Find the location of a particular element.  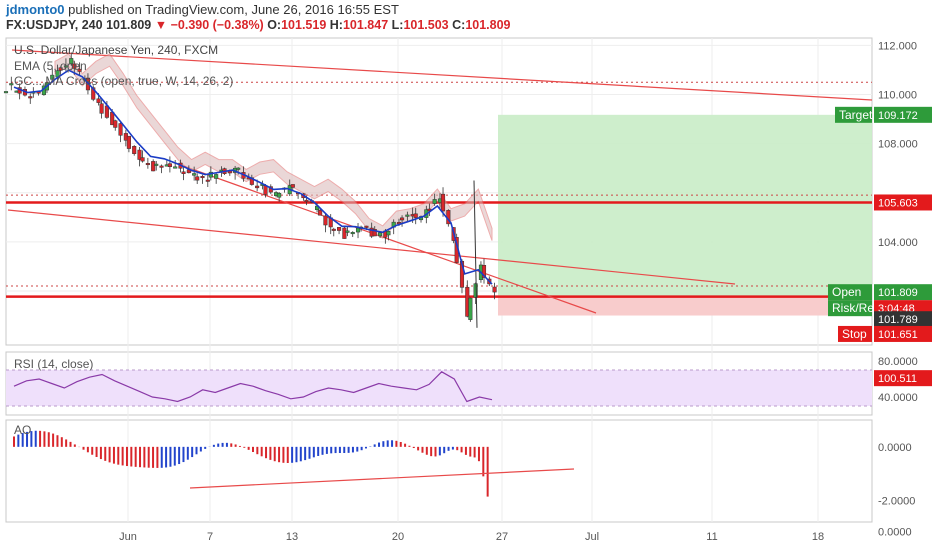

level-tag-label: Stop is located at coordinates (854, 334).